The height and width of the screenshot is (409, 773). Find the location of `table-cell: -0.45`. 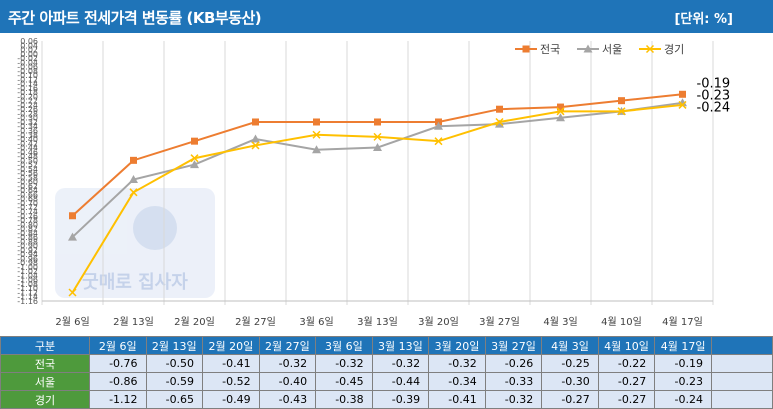

table-cell: -0.45 is located at coordinates (344, 381).